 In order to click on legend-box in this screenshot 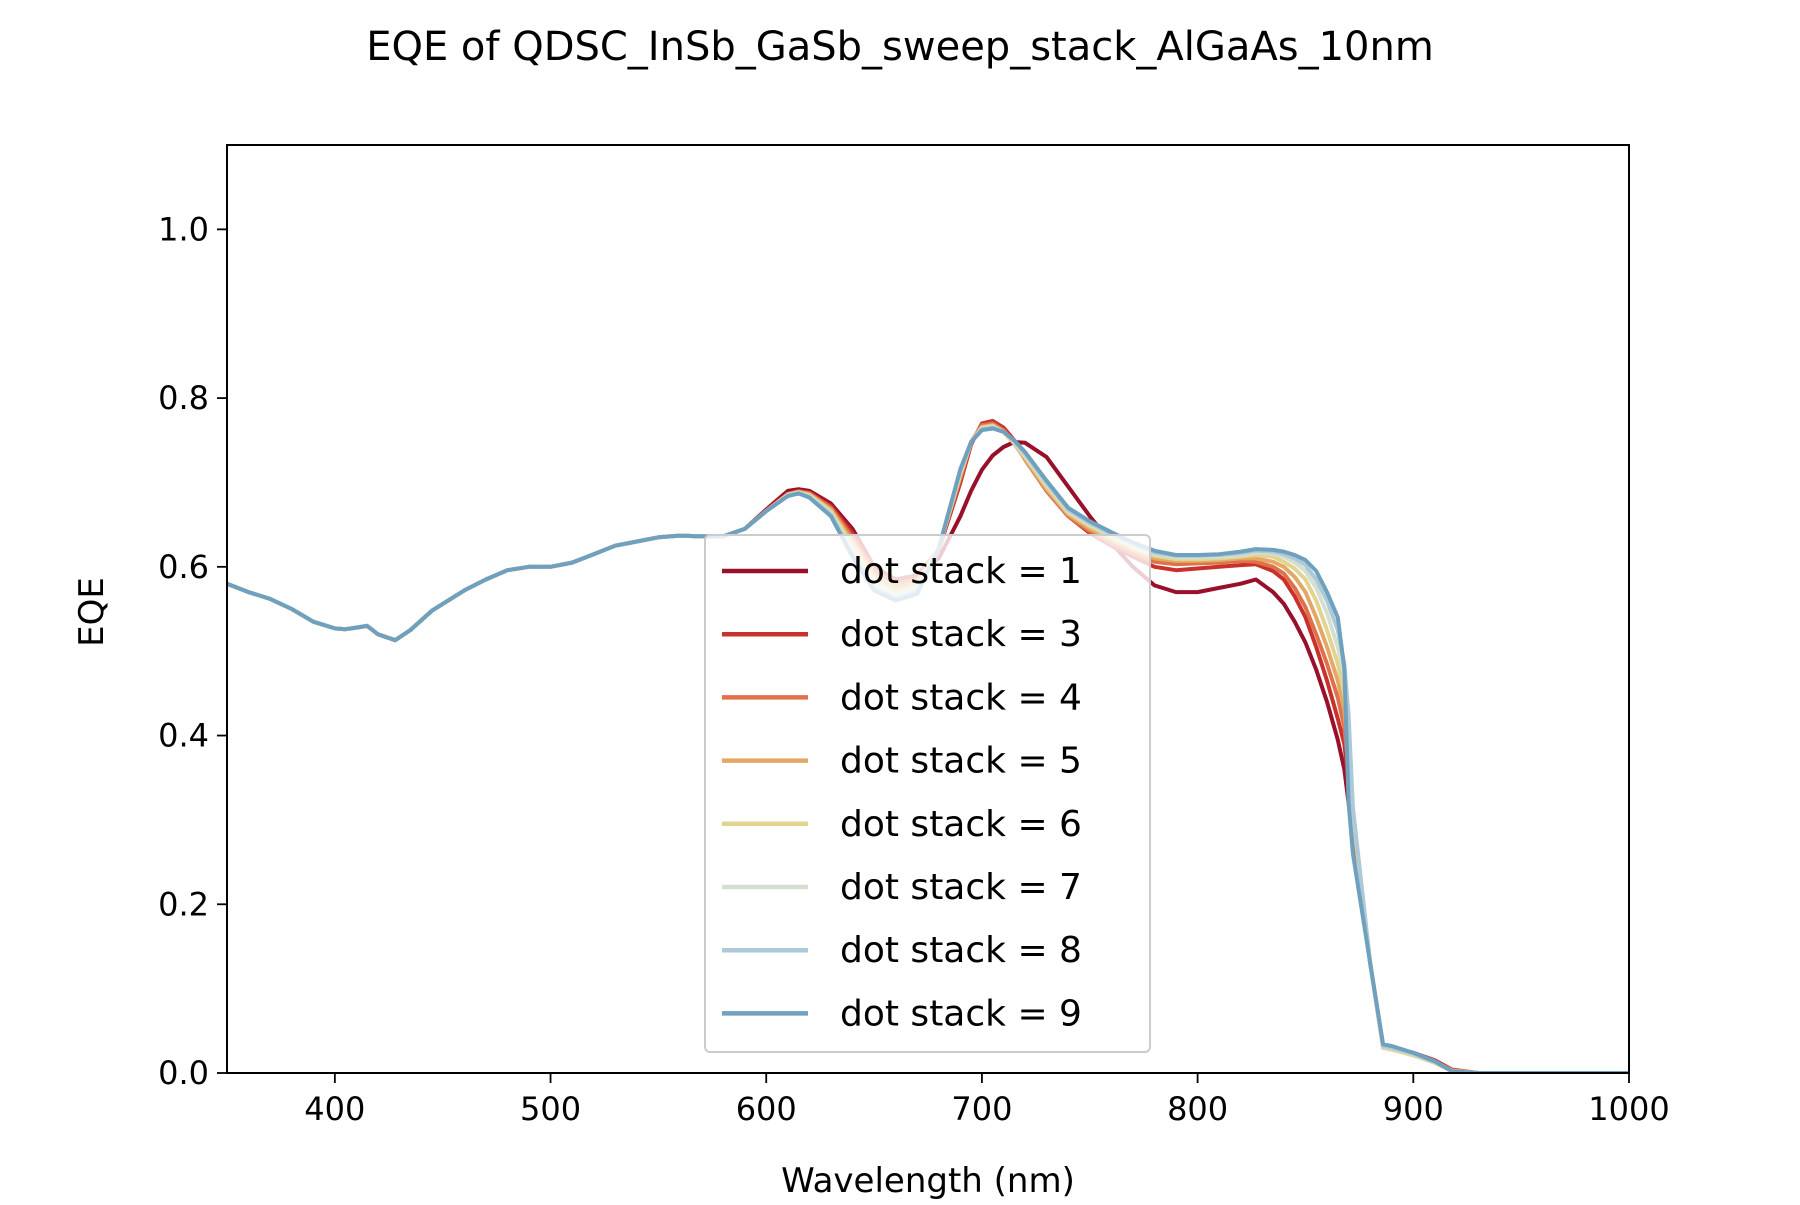, I will do `click(927, 793)`.